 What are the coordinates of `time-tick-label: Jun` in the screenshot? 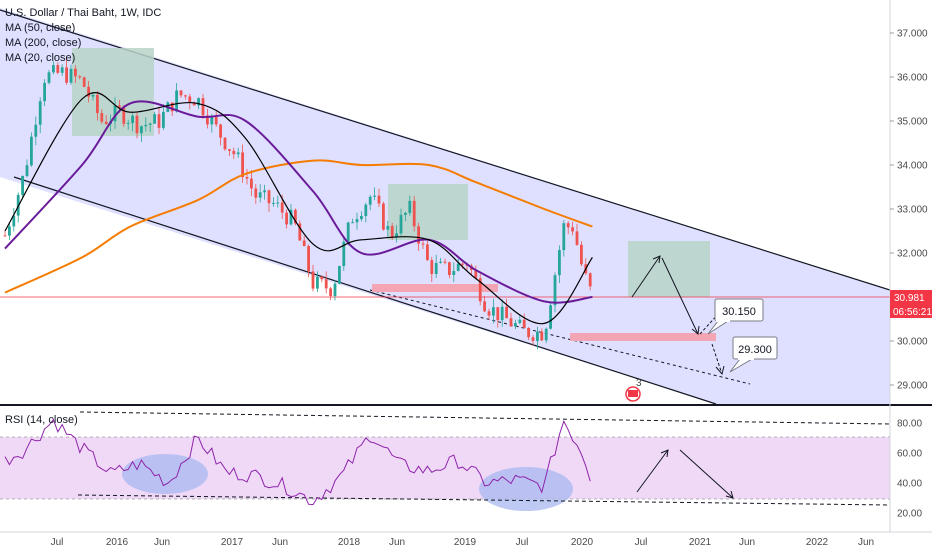 It's located at (397, 542).